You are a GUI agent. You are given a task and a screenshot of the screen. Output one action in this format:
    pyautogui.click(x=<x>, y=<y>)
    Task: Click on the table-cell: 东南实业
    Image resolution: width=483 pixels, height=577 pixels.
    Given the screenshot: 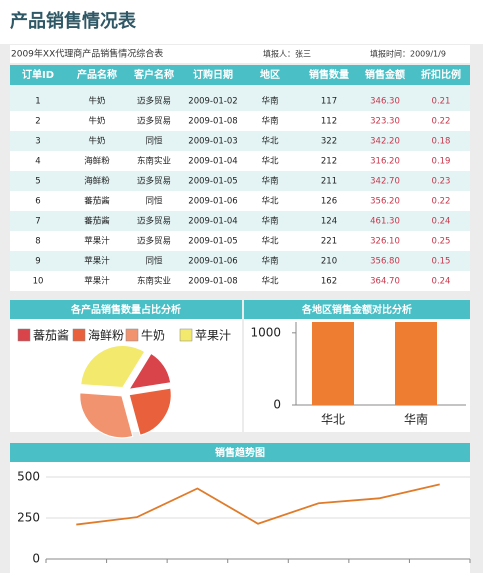 What is the action you would take?
    pyautogui.click(x=154, y=161)
    